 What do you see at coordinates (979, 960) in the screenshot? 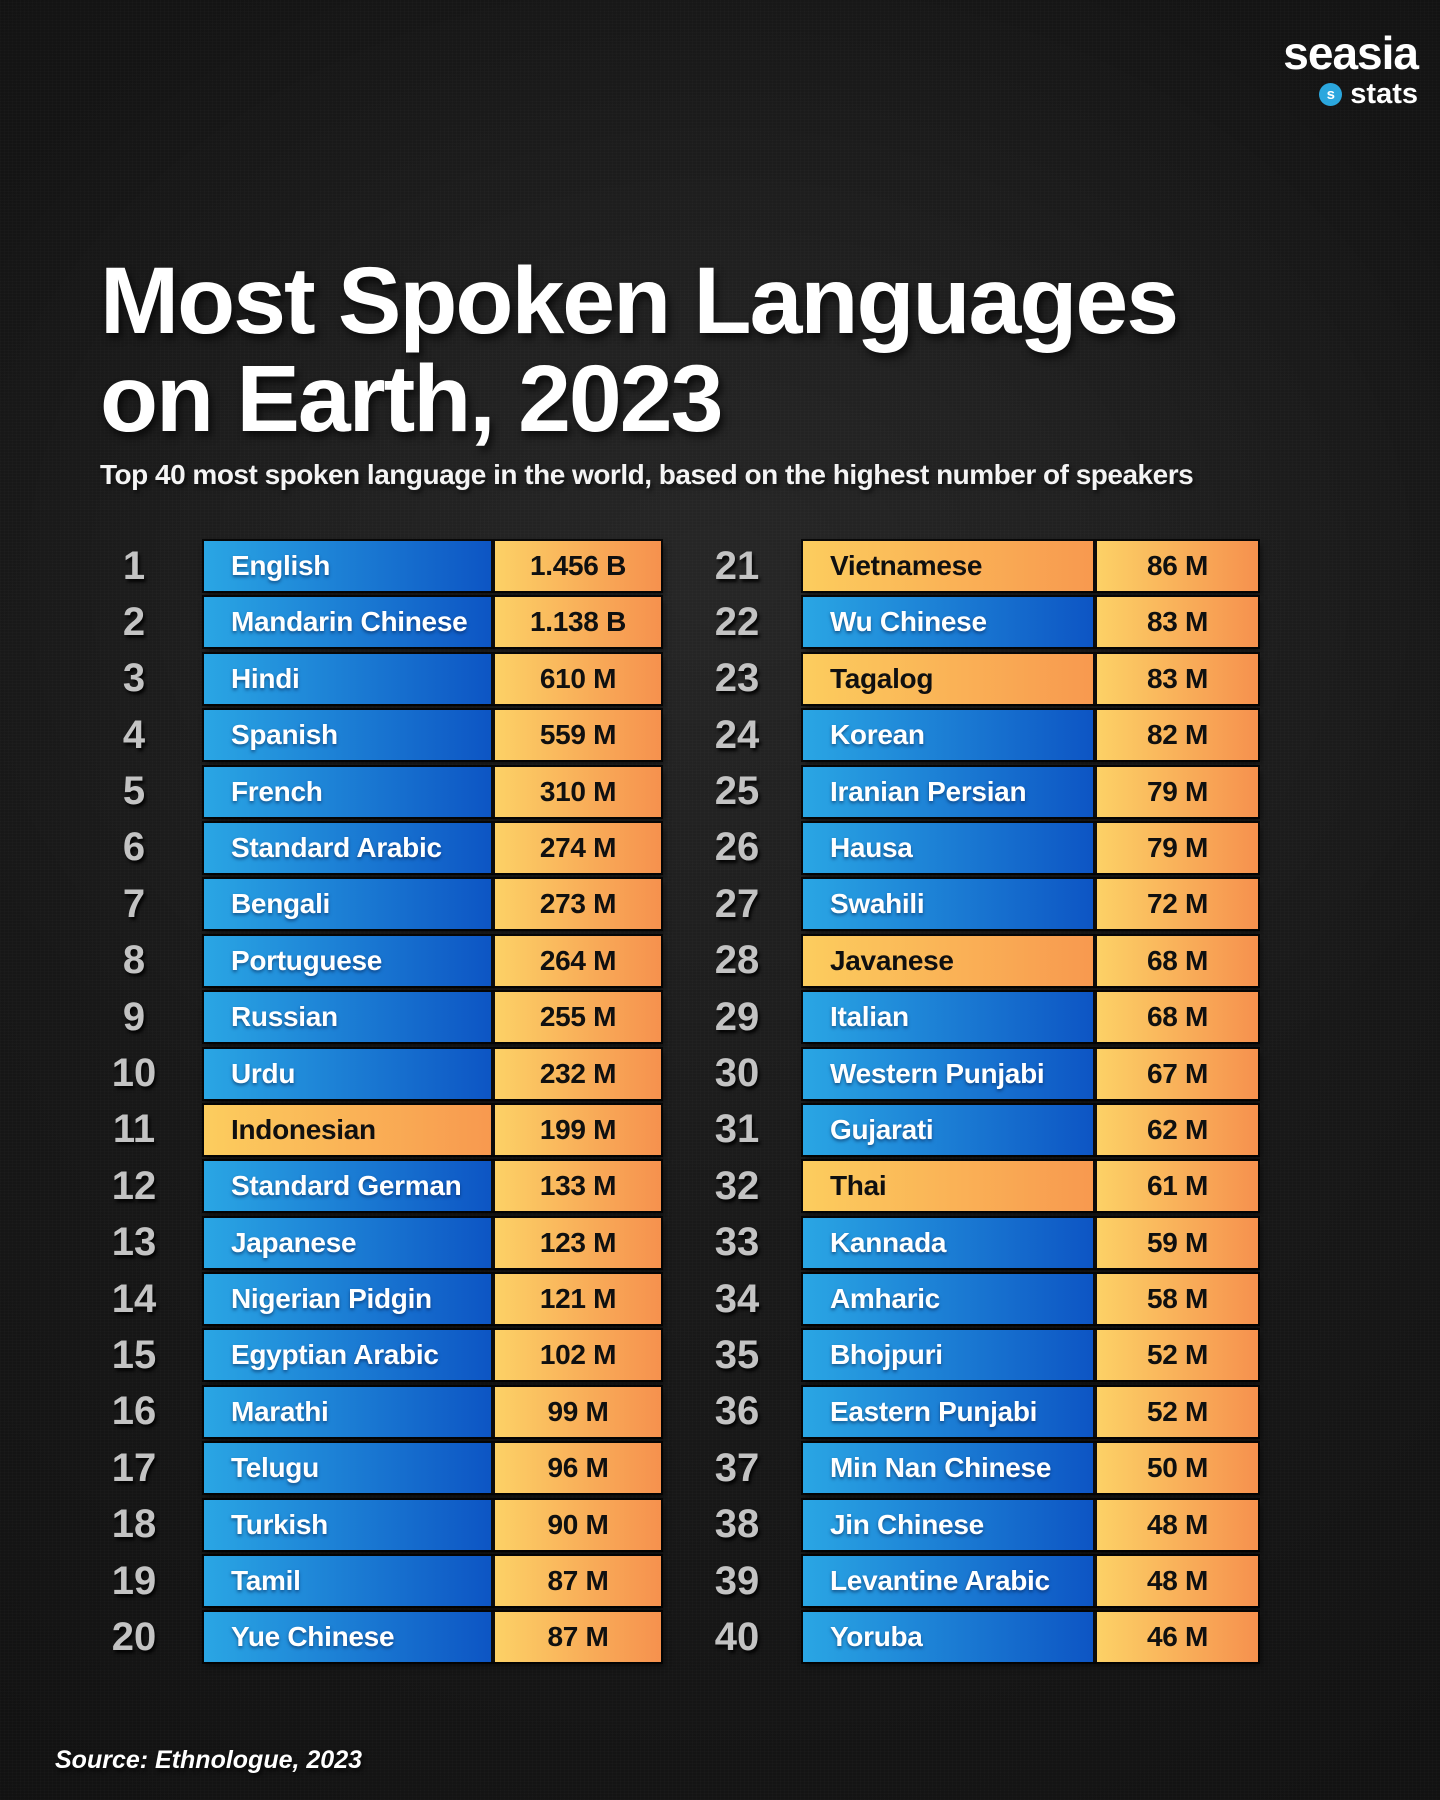
I see `table-row: 28 Javanese 68 M` at bounding box center [979, 960].